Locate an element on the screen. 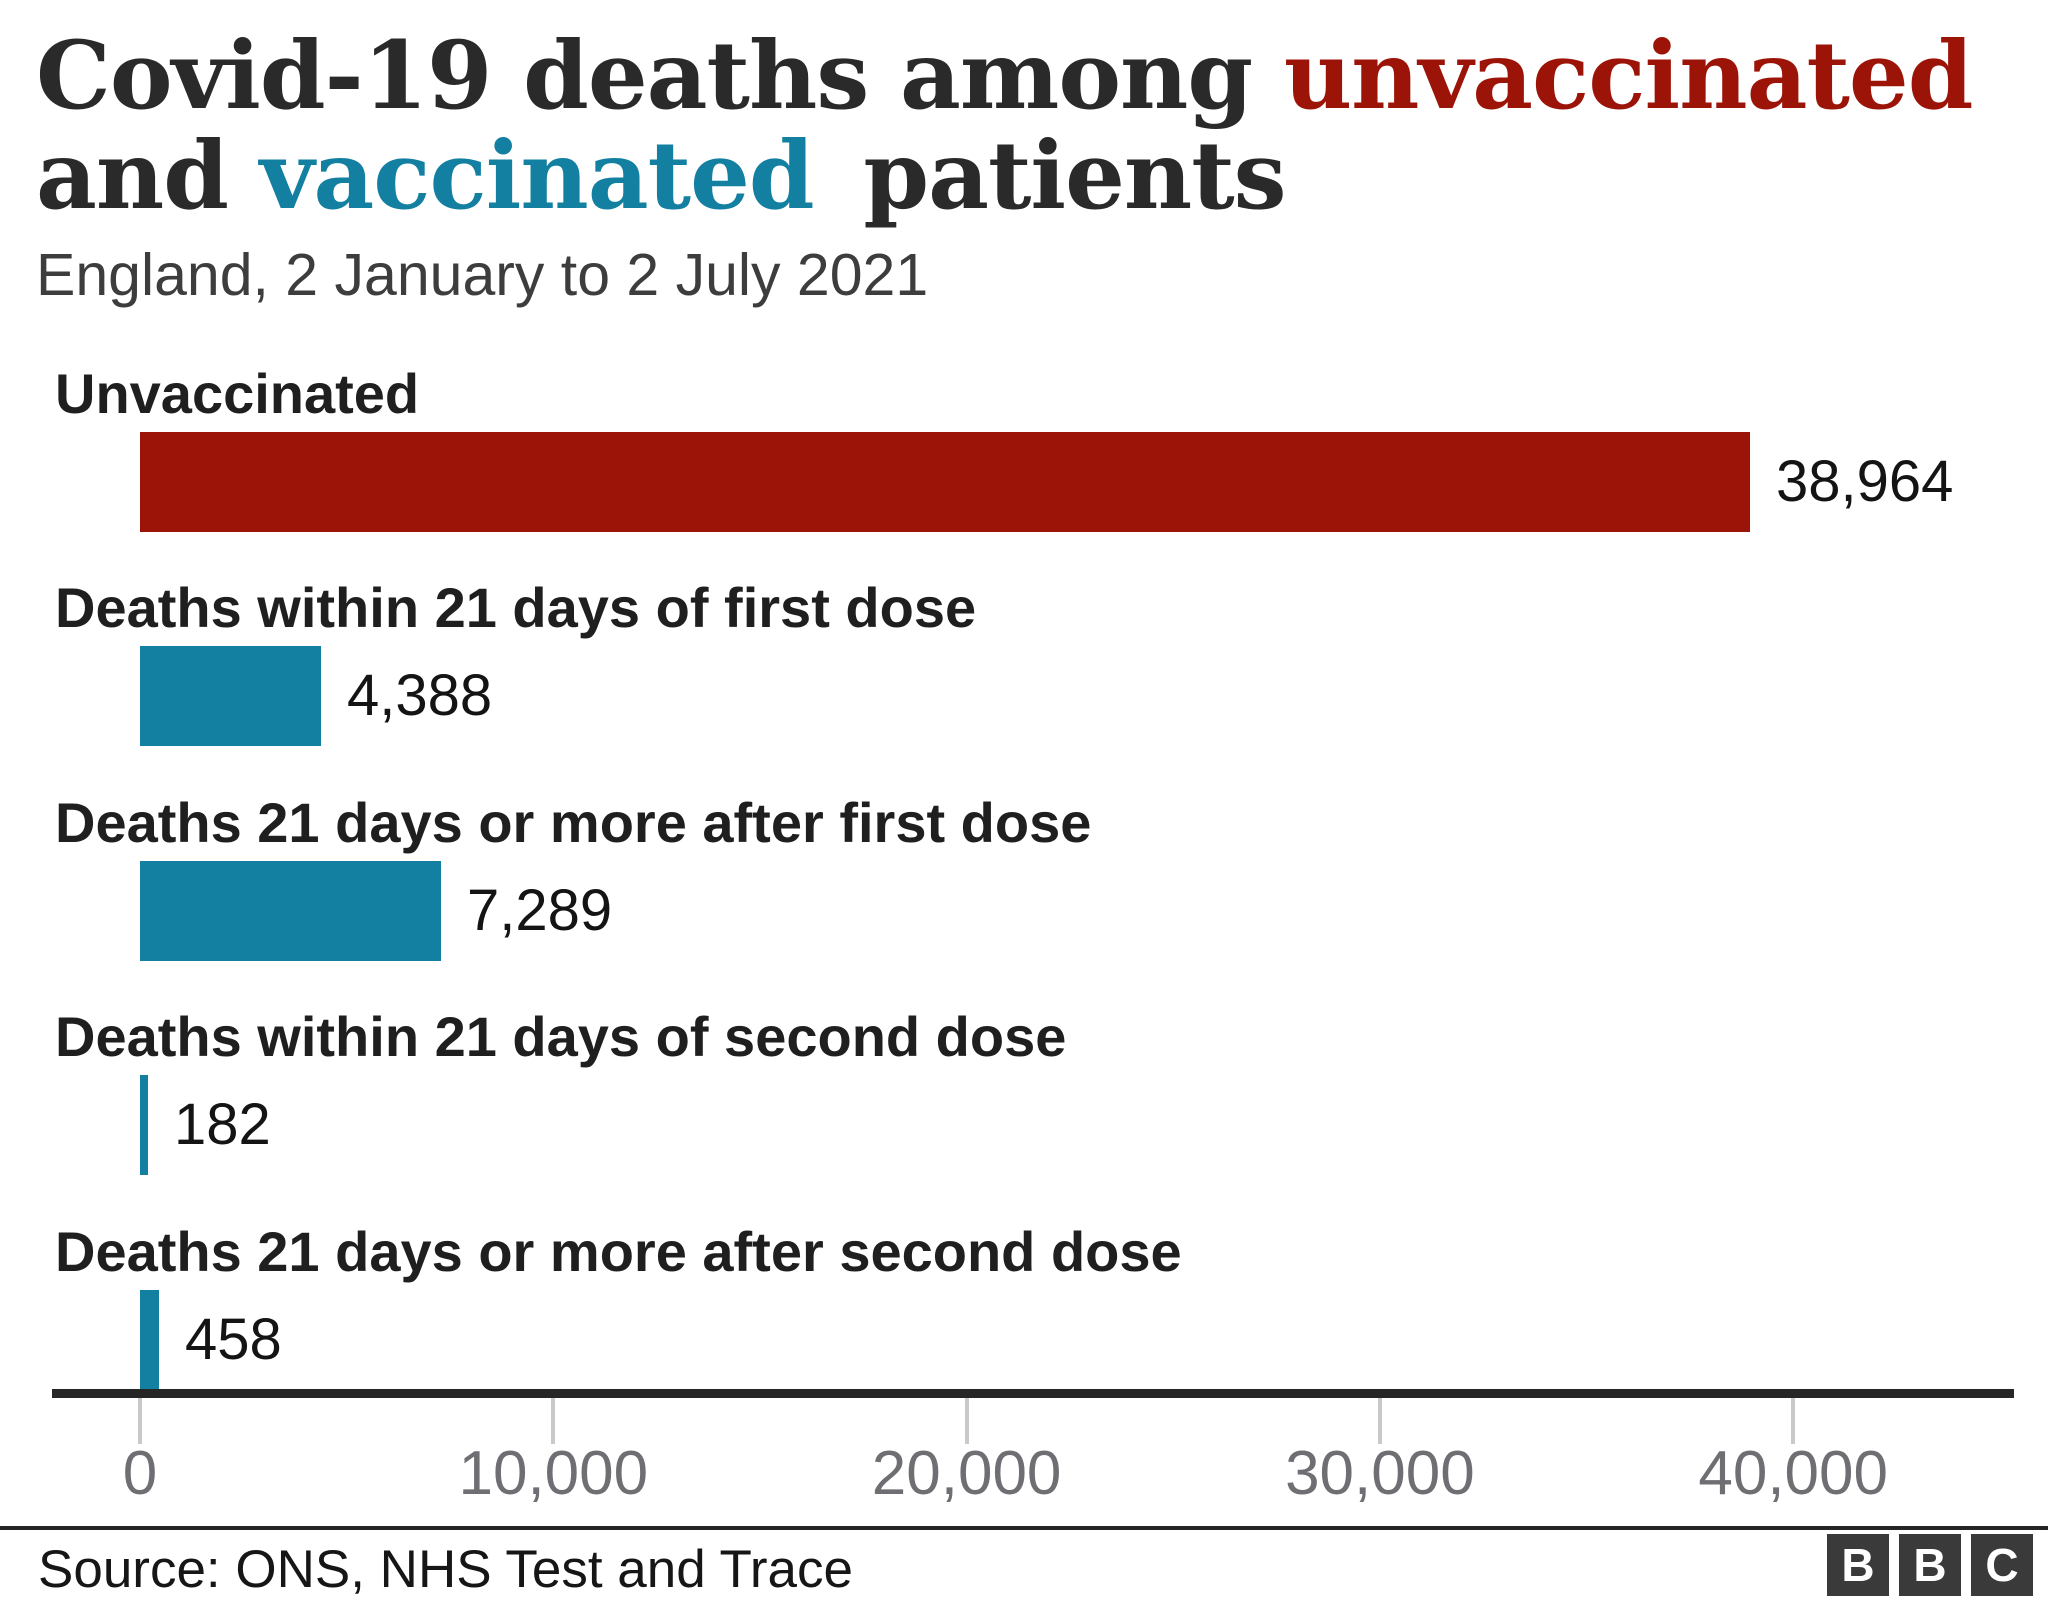  x-axis-tick-label-40000: 40,000 is located at coordinates (1793, 1473).